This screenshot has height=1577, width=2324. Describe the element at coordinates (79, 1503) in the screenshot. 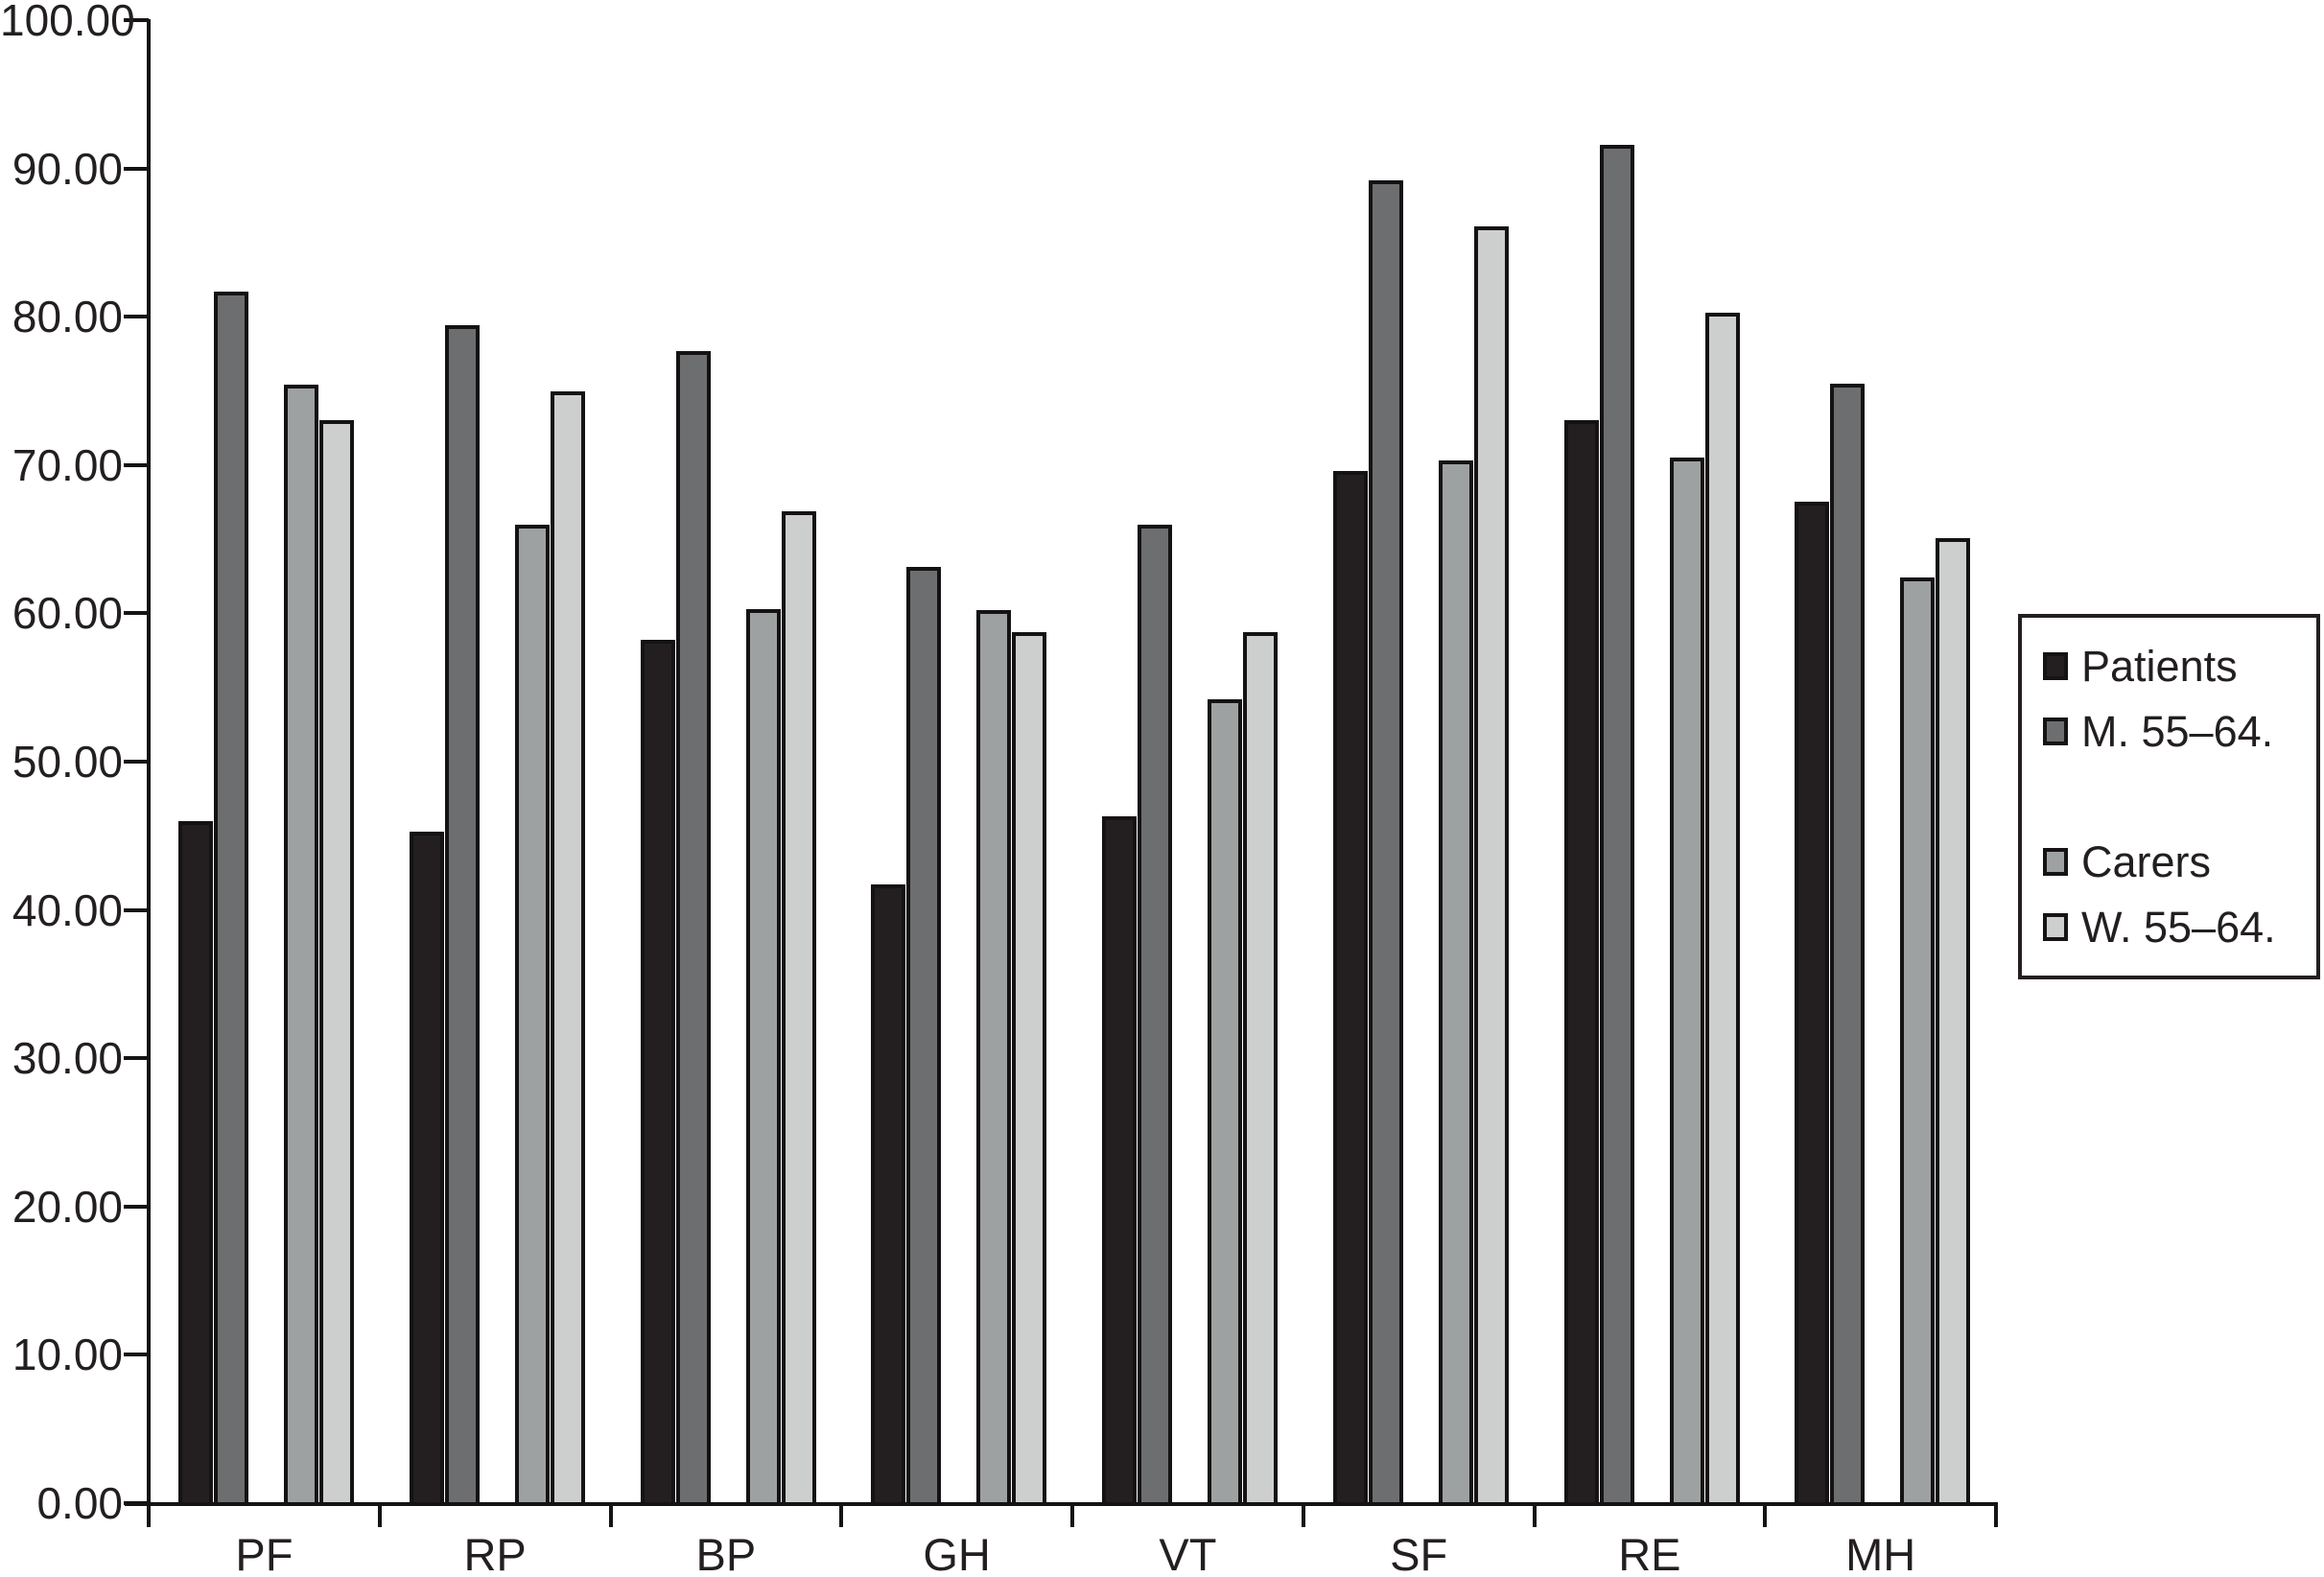

I see `y-tick-label-0.00: 0.00` at that location.